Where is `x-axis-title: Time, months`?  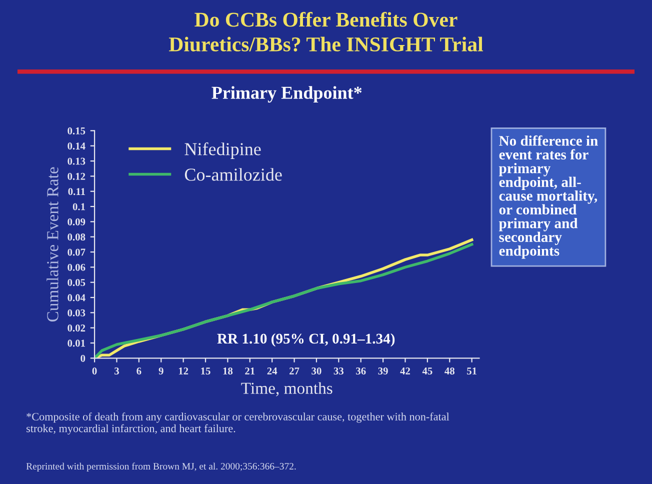
x-axis-title: Time, months is located at coordinates (286, 389).